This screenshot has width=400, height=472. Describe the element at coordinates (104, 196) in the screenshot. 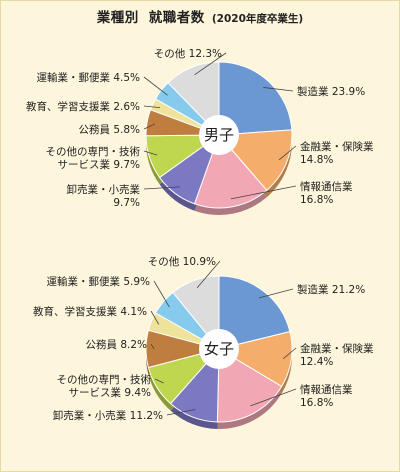

I see `slice-label: 卸売業・小売業 9.7%` at that location.